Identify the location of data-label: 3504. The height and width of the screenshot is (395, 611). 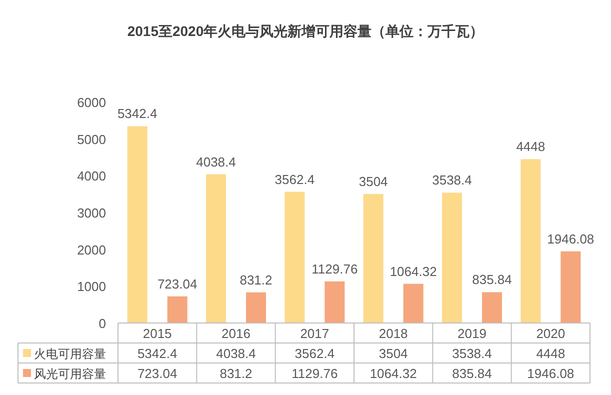
(393, 353).